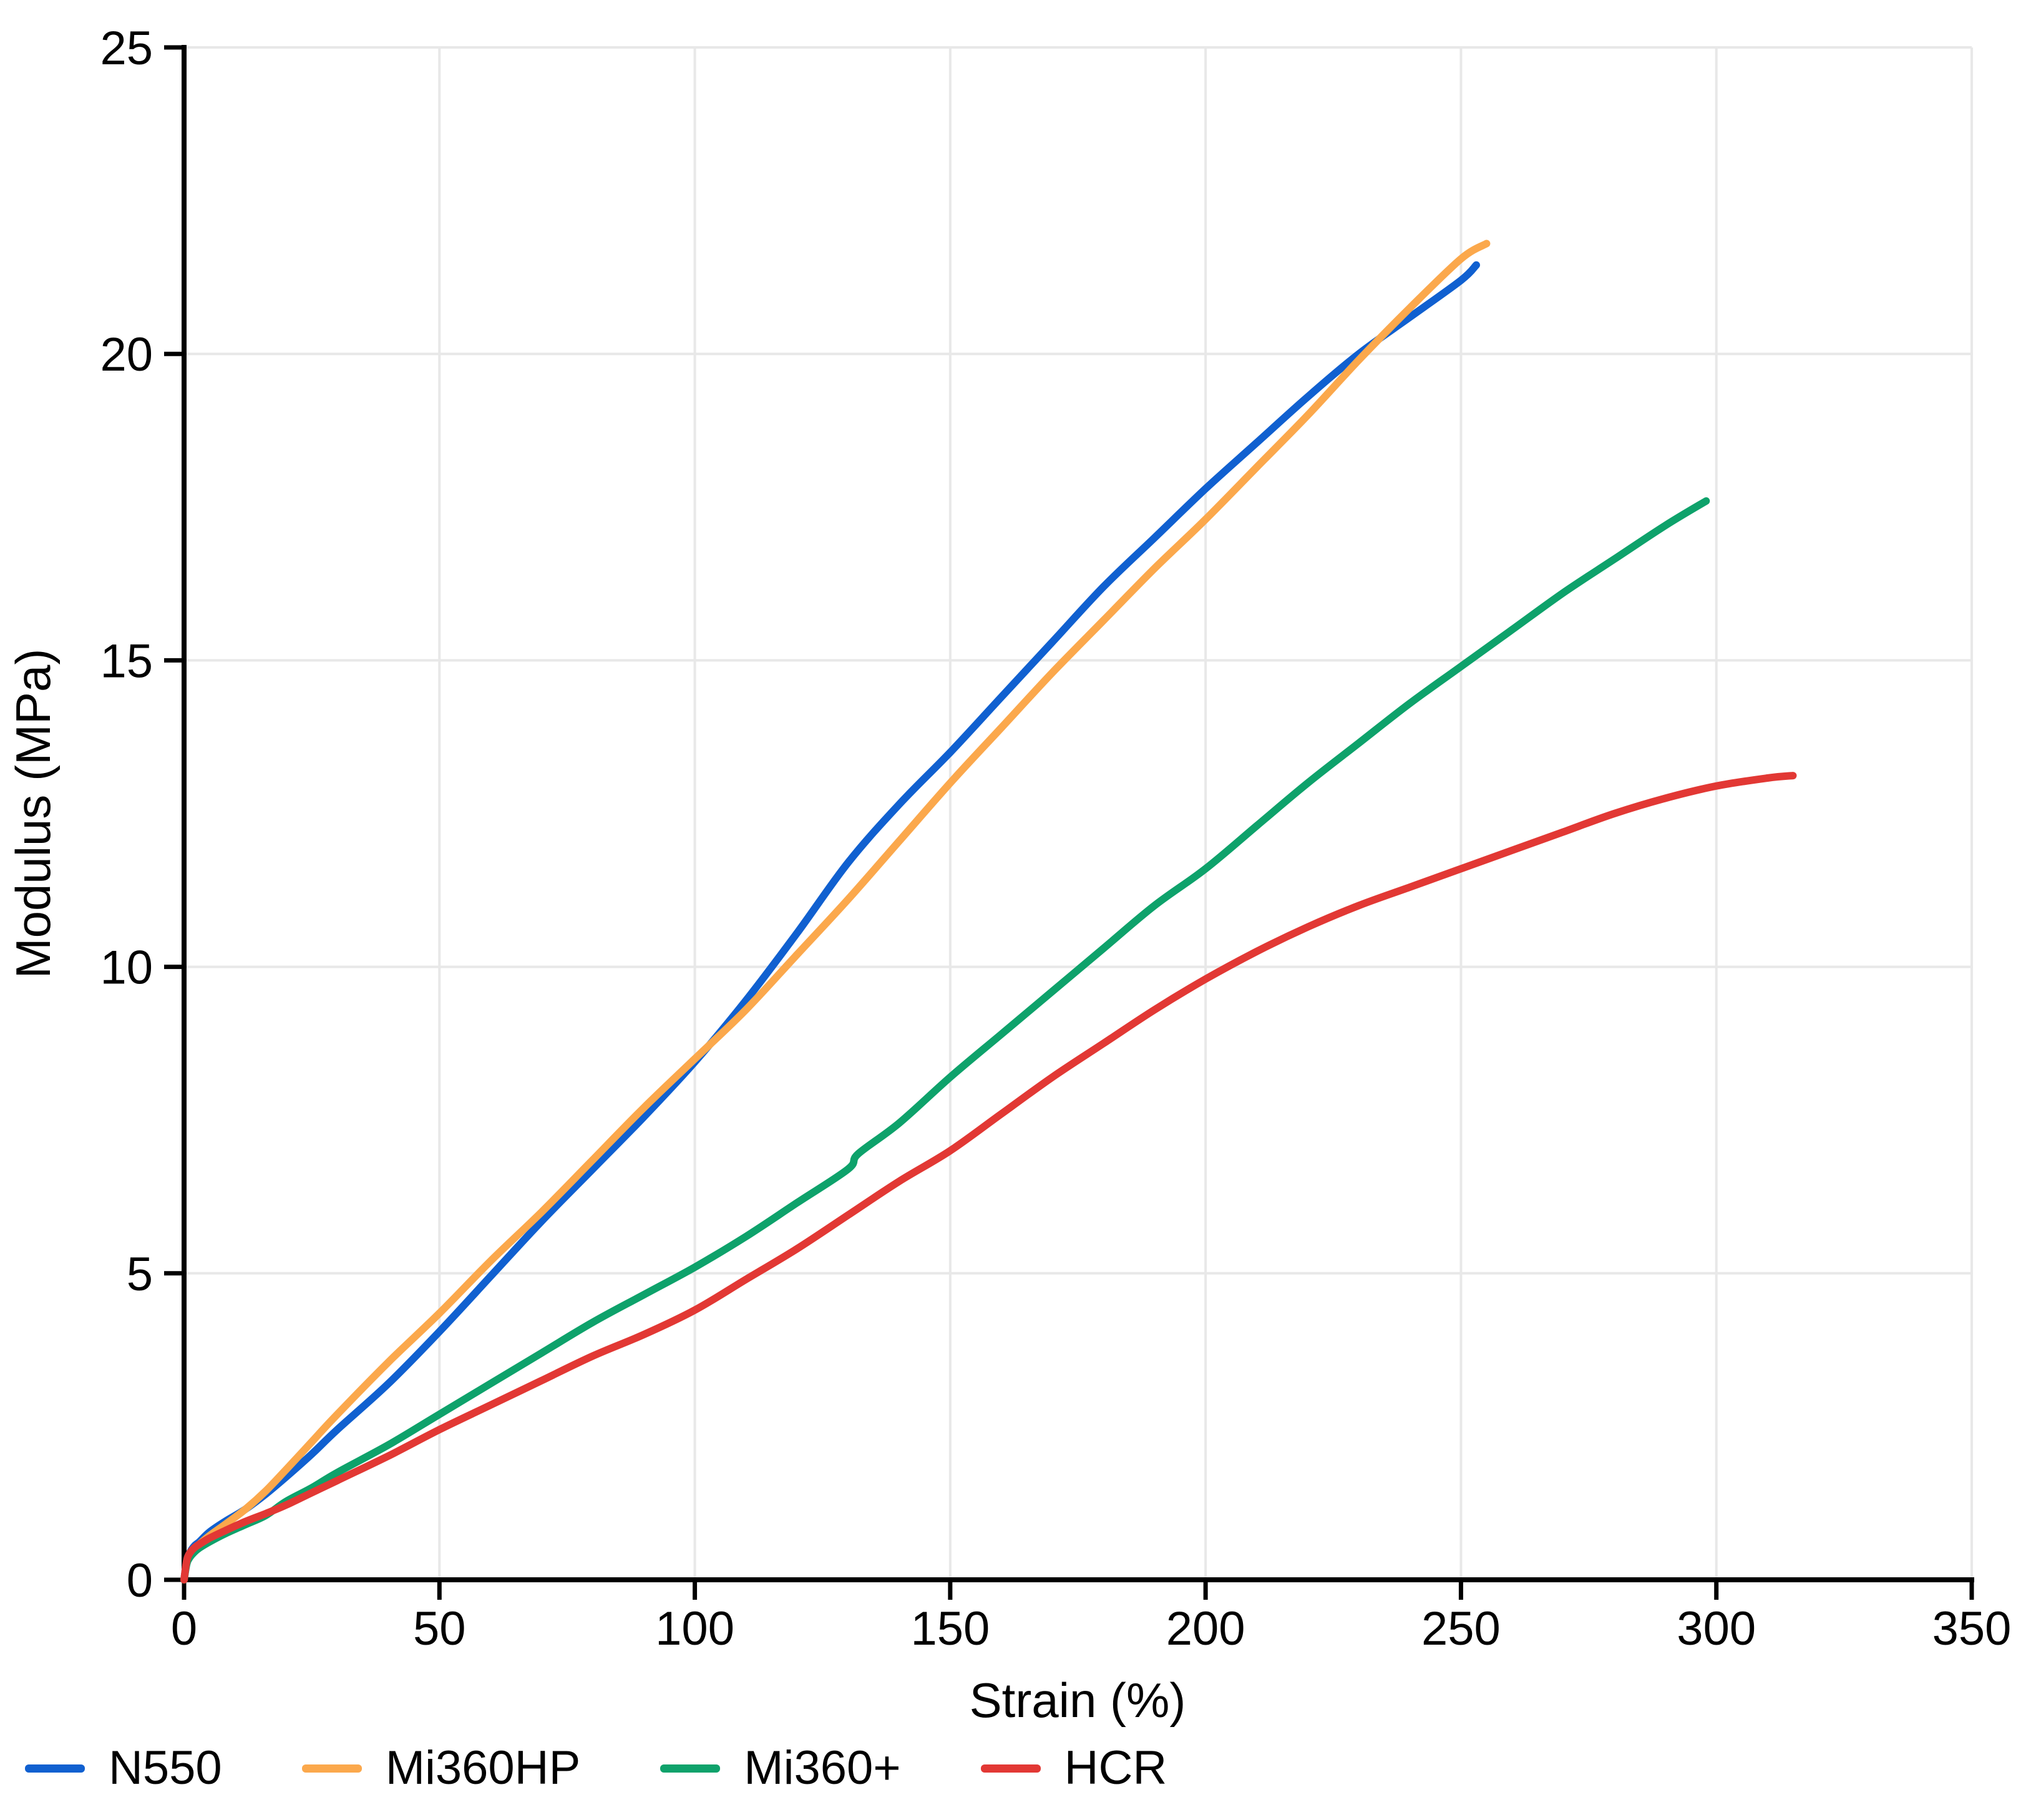  Describe the element at coordinates (126, 355) in the screenshot. I see `y-tick-label: 20` at that location.